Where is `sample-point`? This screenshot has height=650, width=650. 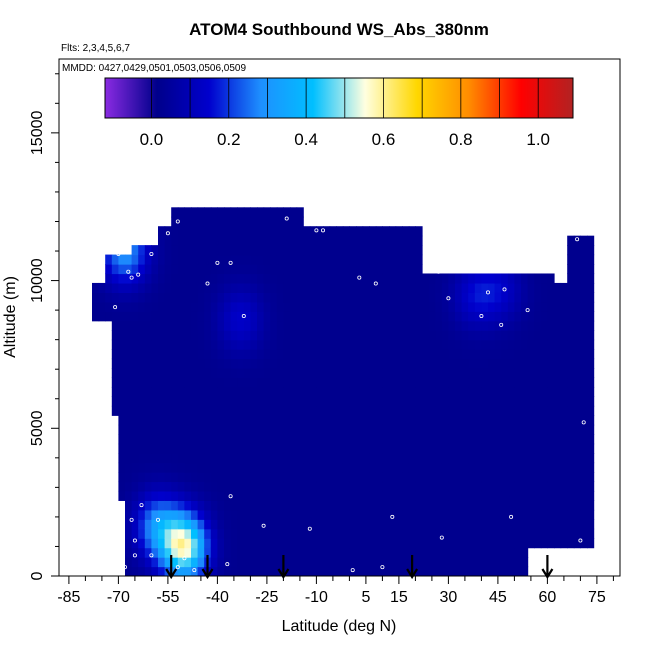
sample-point is located at coordinates (194, 570).